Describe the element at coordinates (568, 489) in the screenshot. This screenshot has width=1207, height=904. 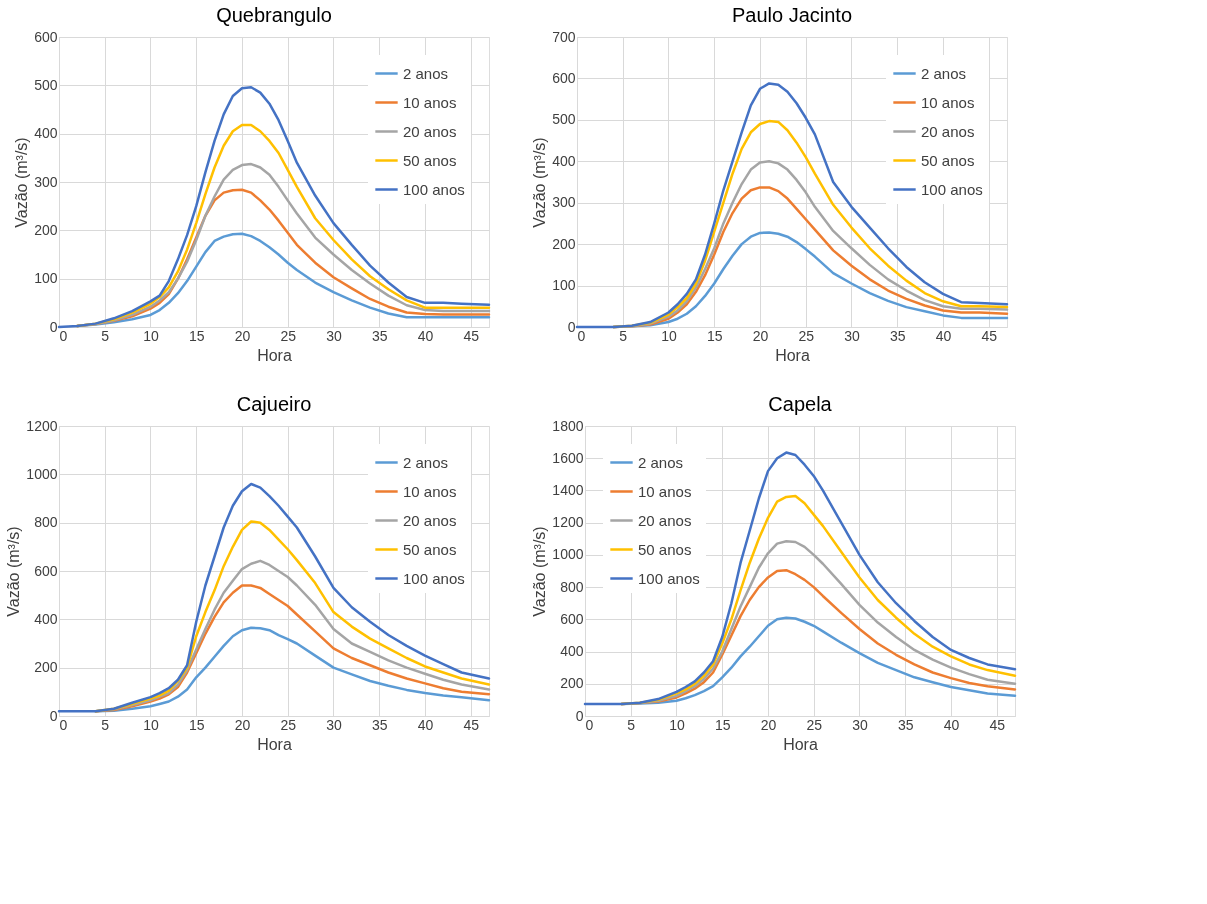
I see `y-tick-label: 1400` at that location.